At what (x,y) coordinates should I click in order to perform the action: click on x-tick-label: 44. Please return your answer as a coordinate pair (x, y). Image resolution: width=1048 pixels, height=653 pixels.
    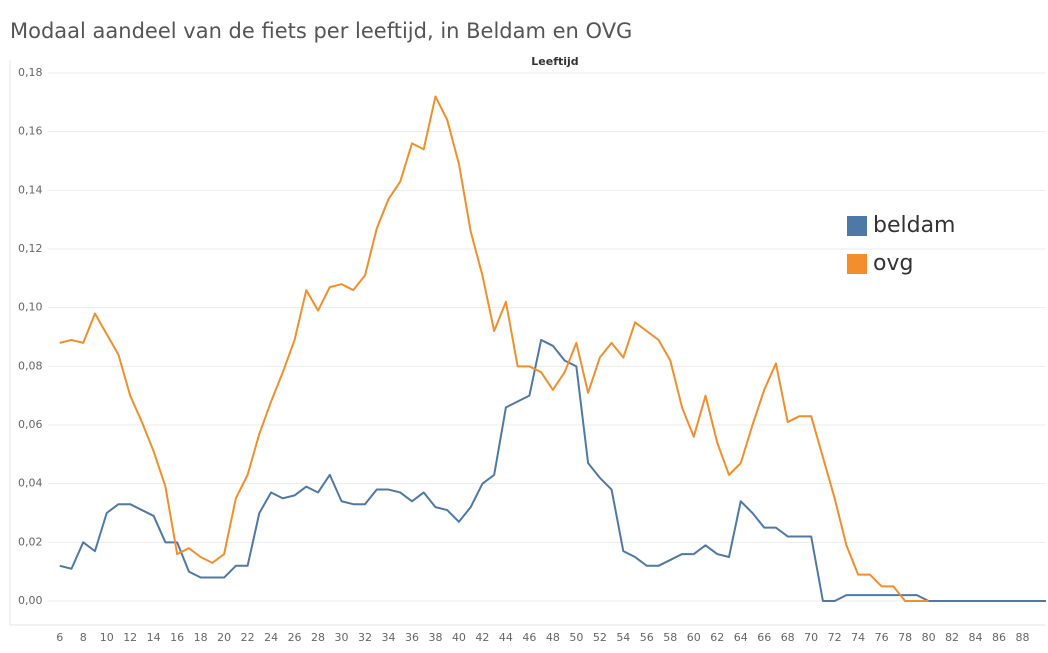
    Looking at the image, I should click on (506, 637).